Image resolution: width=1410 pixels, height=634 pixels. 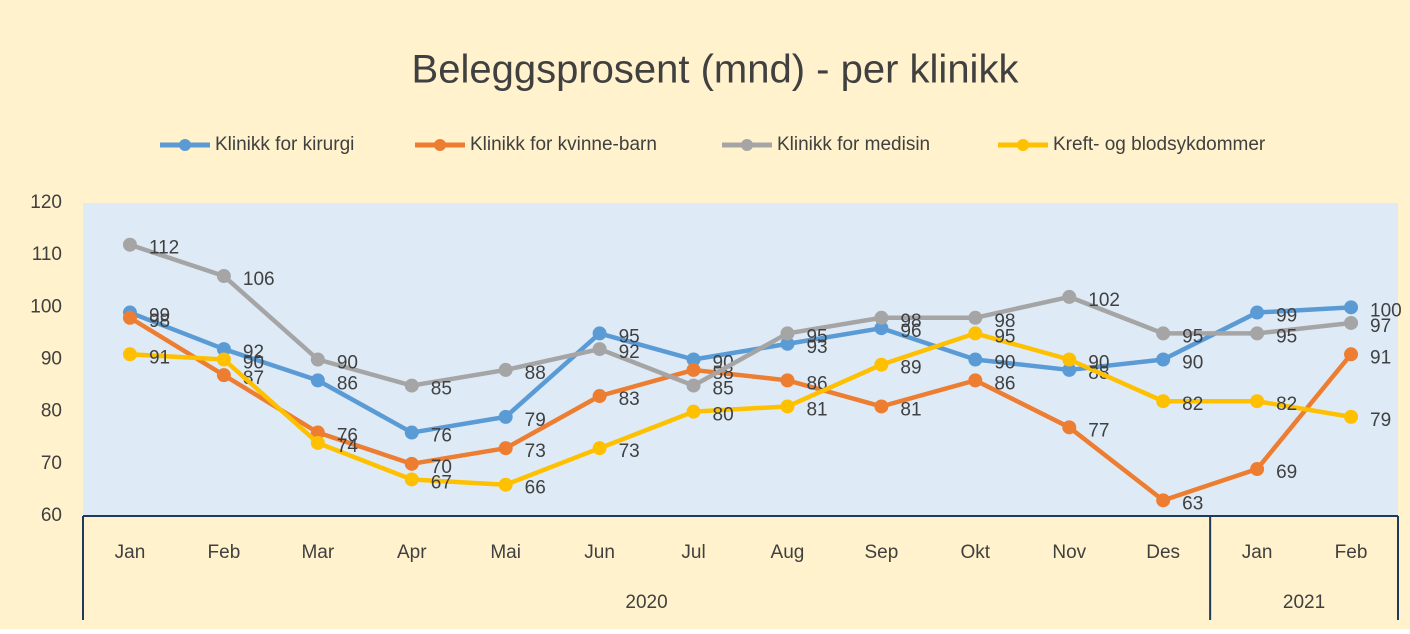 I want to click on y-tick-label: 70, so click(x=51, y=463).